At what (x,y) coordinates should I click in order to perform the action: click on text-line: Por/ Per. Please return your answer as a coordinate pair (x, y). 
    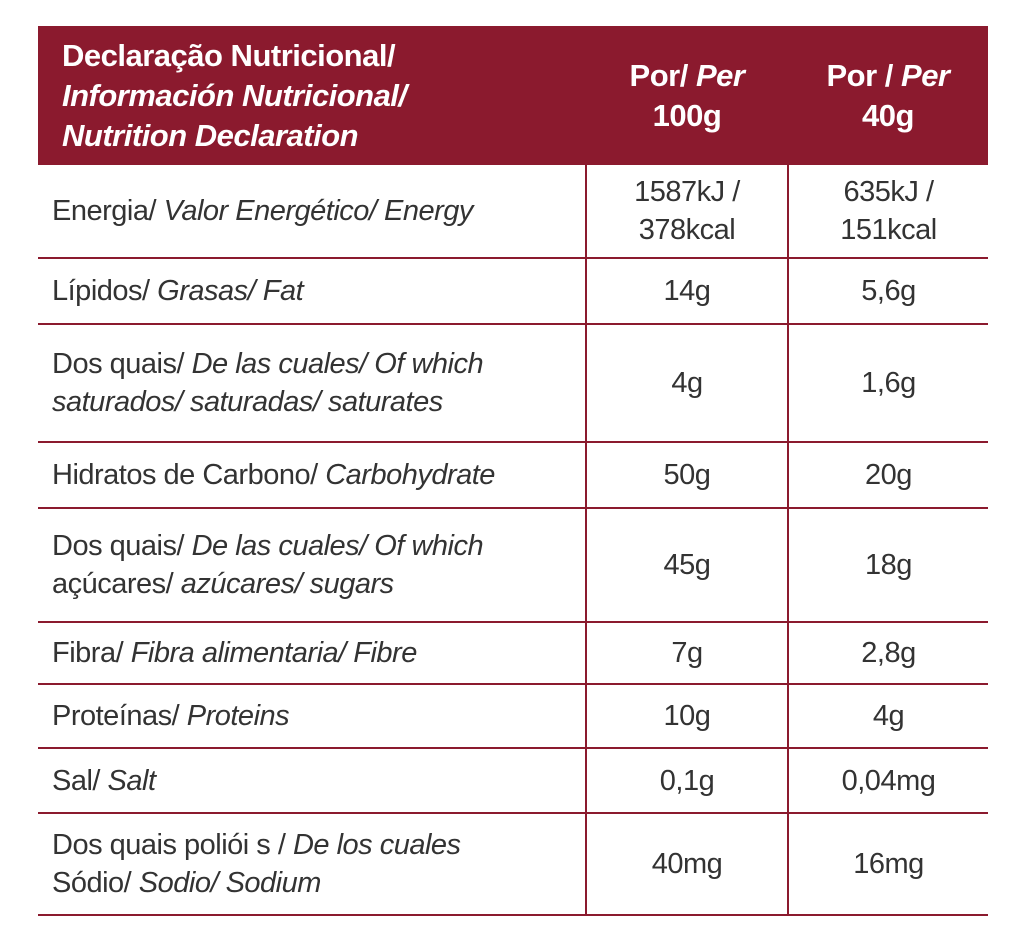
    Looking at the image, I should click on (687, 76).